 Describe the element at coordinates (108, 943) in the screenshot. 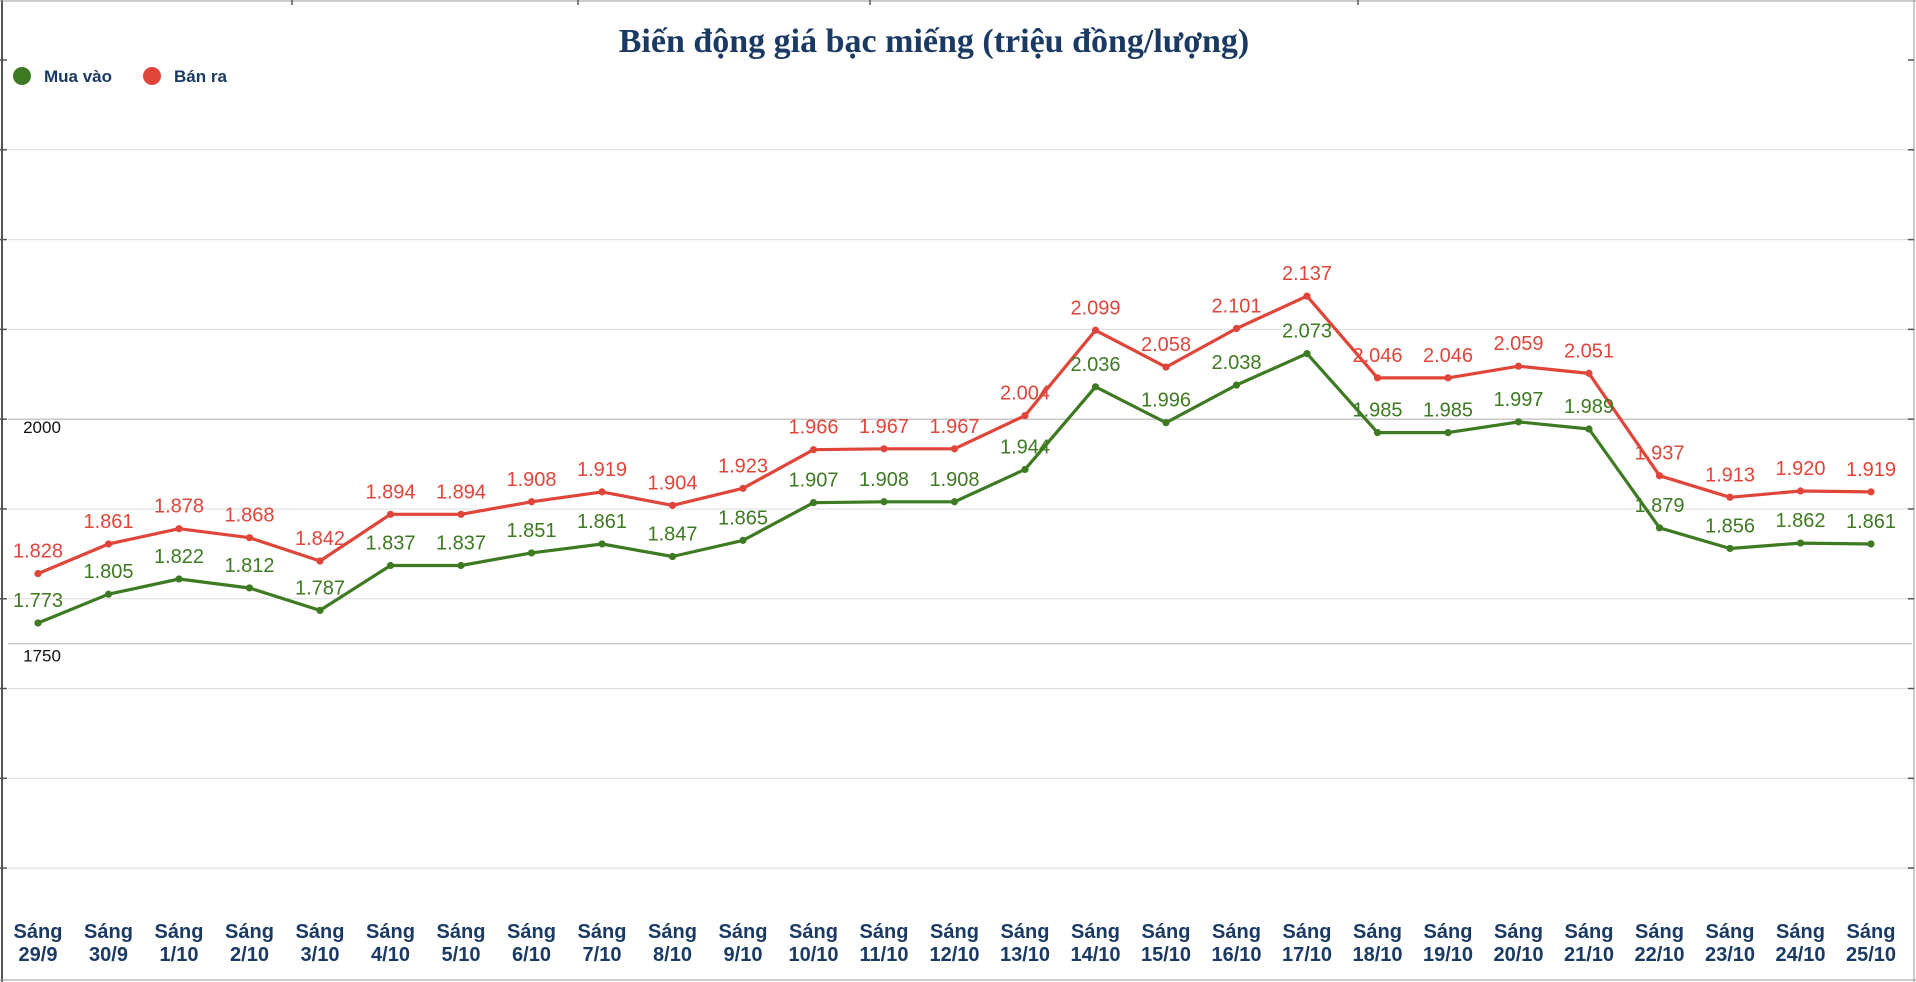

I see `x-tick-label: Sáng 30/9` at that location.